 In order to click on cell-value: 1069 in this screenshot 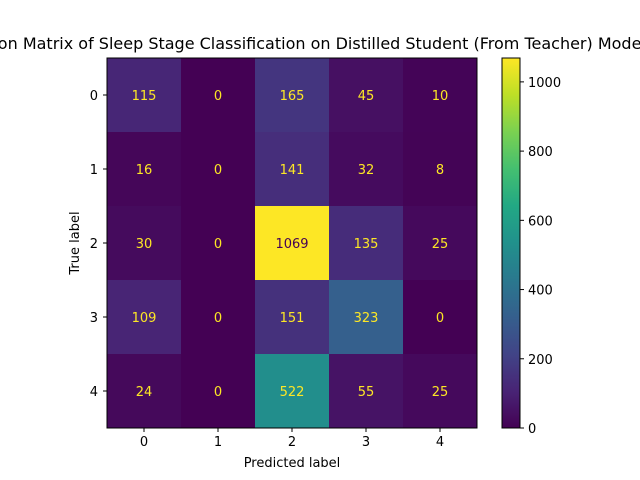, I will do `click(291, 244)`.